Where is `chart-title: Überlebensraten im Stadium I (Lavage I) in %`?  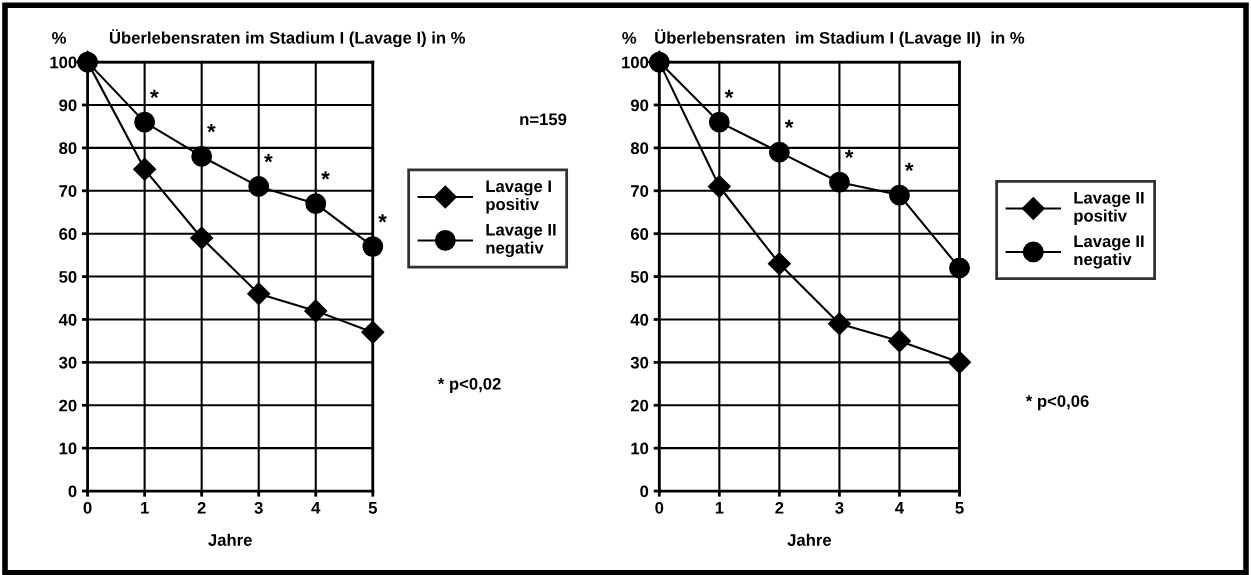 chart-title: Überlebensraten im Stadium I (Lavage I) in % is located at coordinates (287, 38).